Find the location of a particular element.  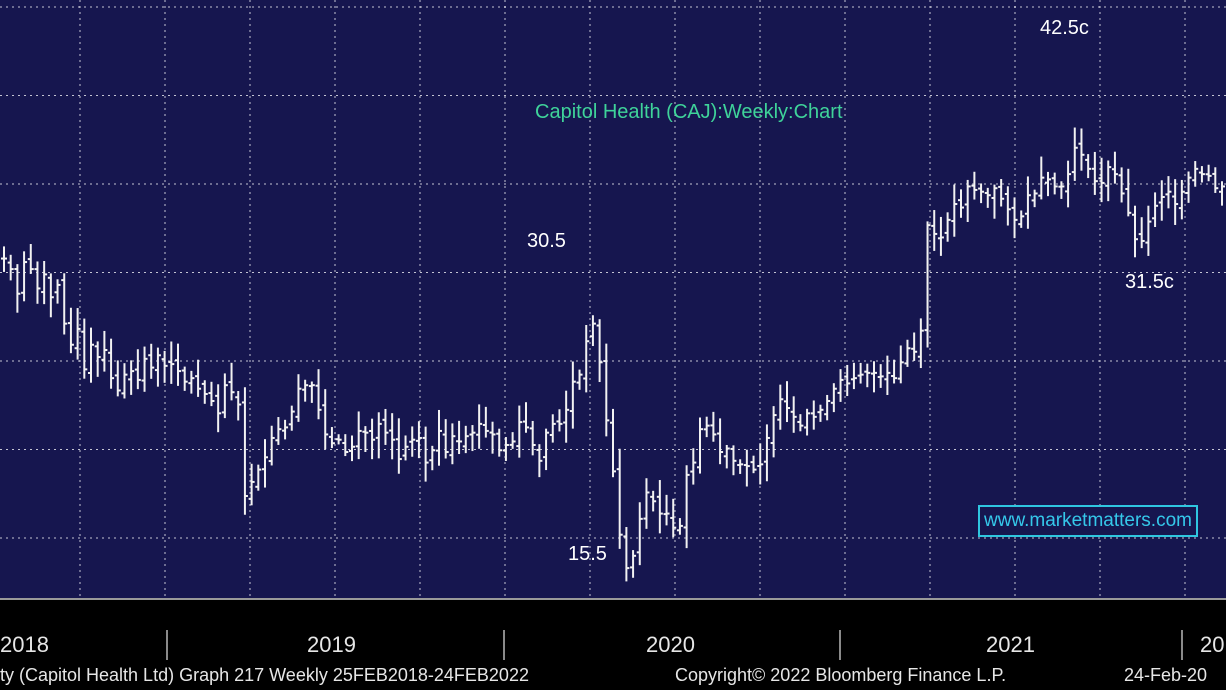

x-axis: 2018 2019 2020 2021 20 is located at coordinates (613, 630).